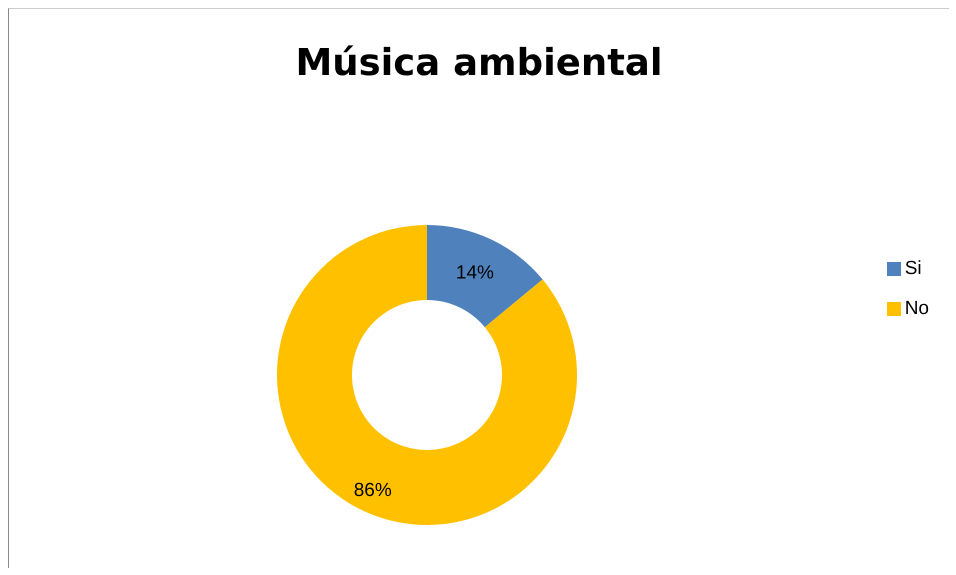 The image size is (956, 575). What do you see at coordinates (916, 308) in the screenshot?
I see `legend-label: No` at bounding box center [916, 308].